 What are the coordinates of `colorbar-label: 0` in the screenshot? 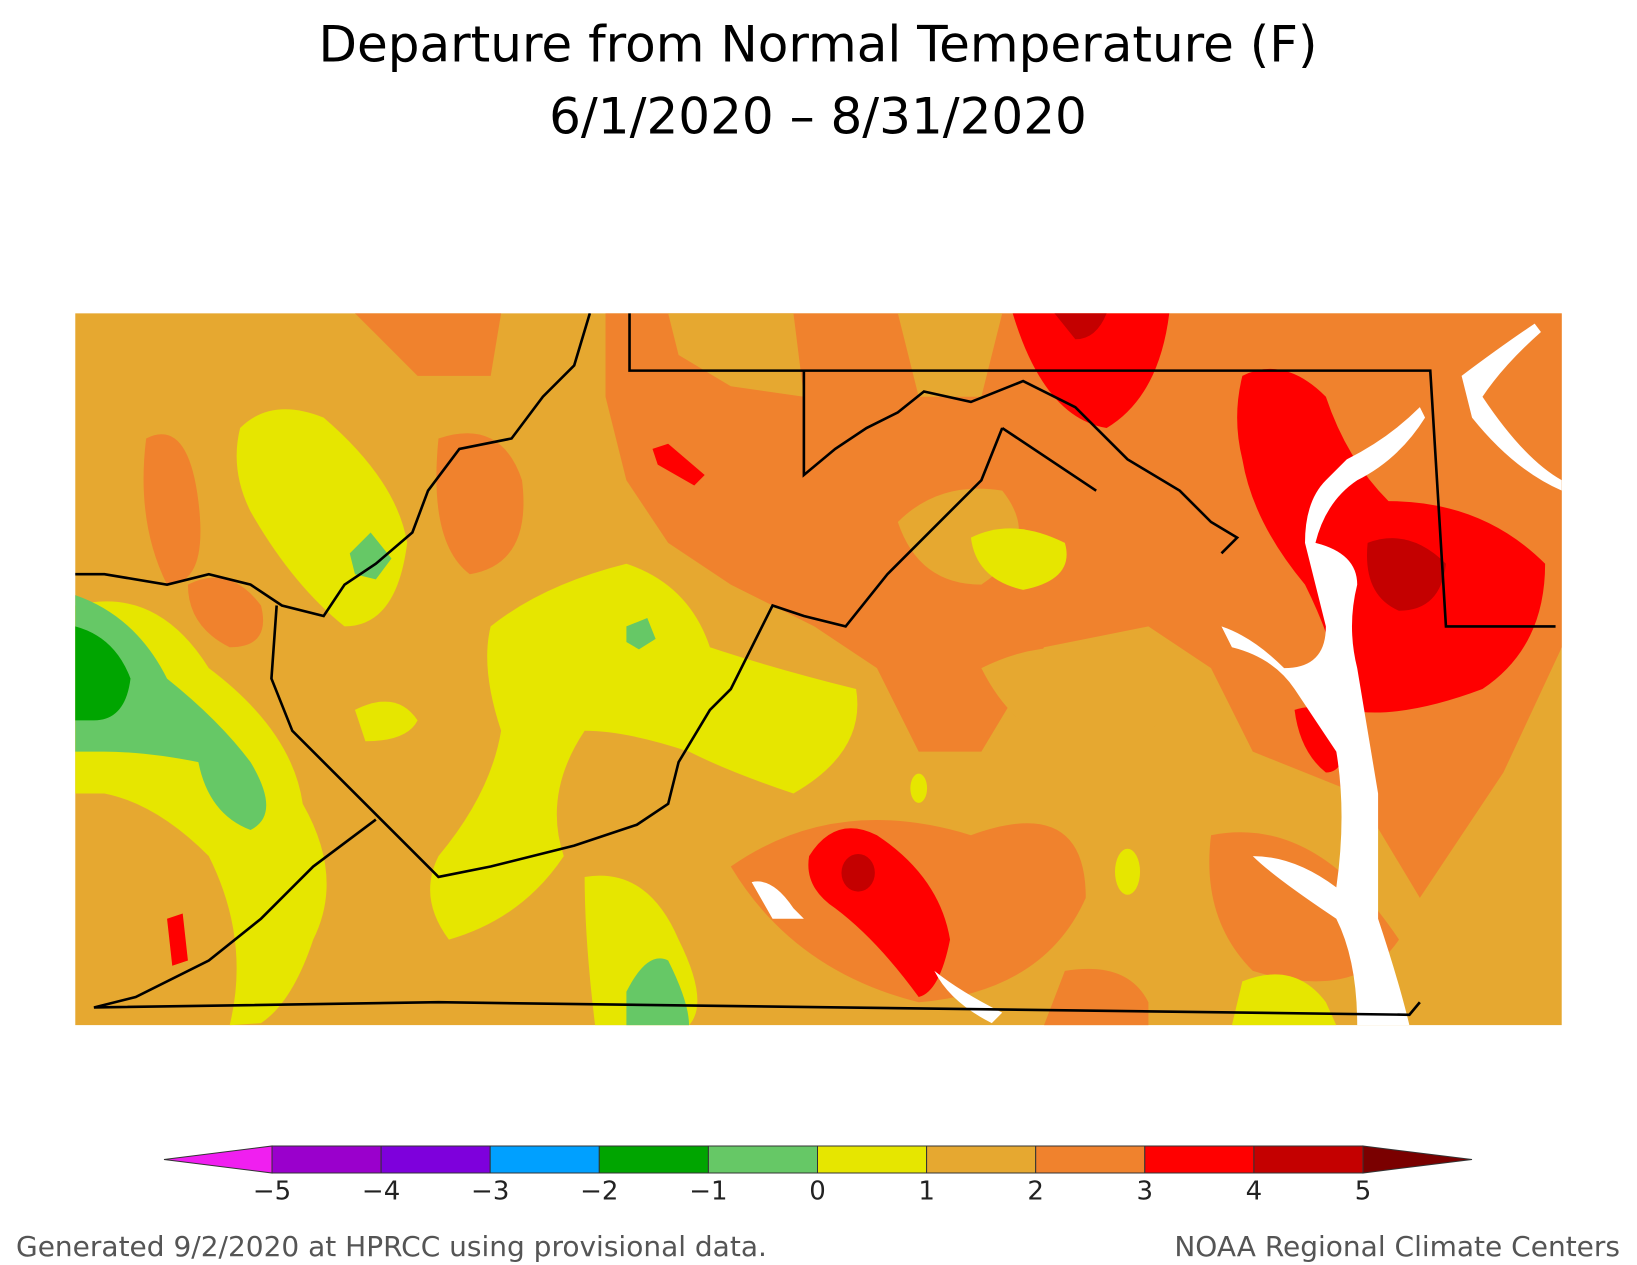 It's located at (817, 1192).